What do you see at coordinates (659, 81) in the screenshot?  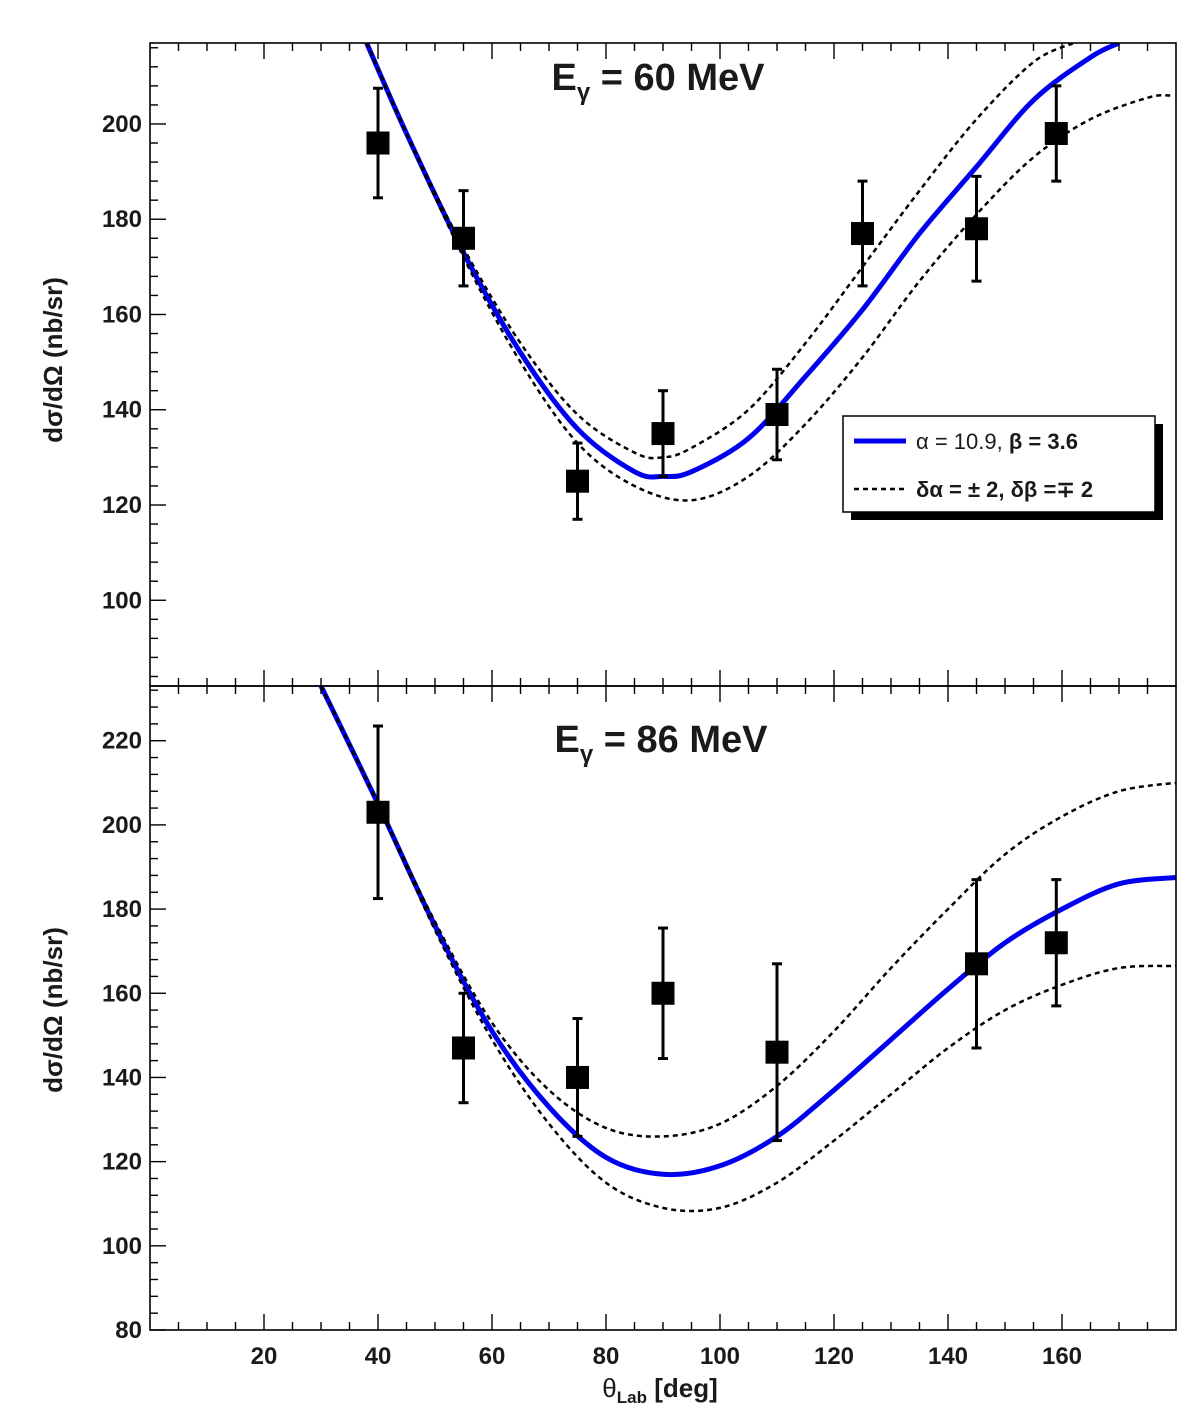 I see `top-panel-title: Eγ = 60 MeV` at bounding box center [659, 81].